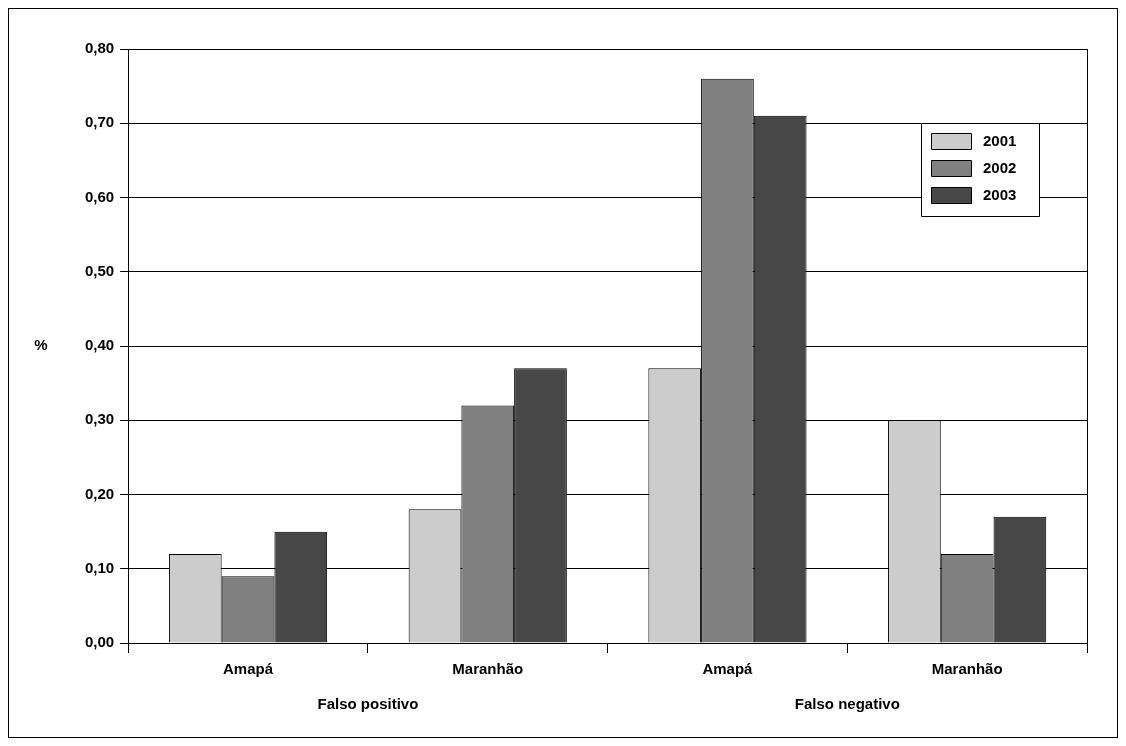  I want to click on y-tick-label: 0,50, so click(99, 270).